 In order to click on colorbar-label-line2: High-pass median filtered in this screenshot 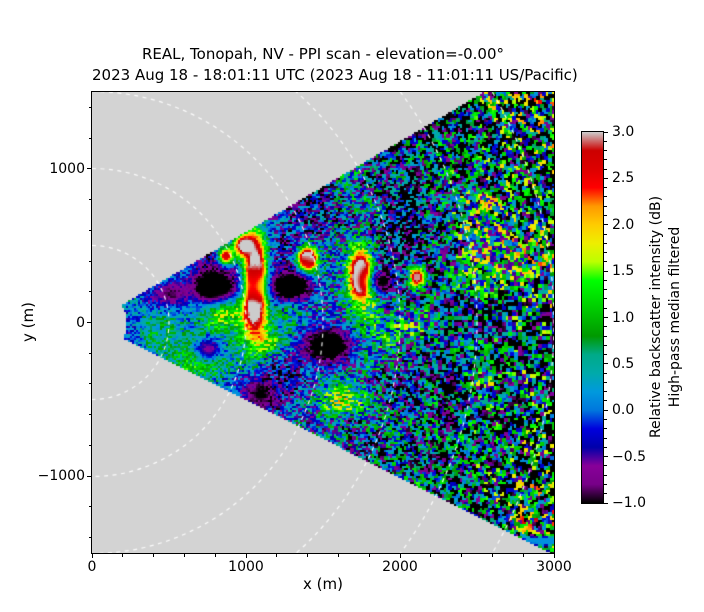, I will do `click(675, 317)`.